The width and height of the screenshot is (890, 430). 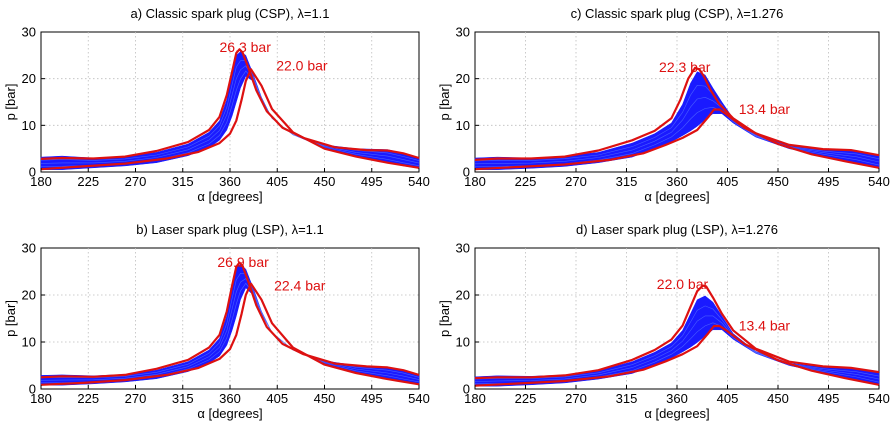 What do you see at coordinates (246, 47) in the screenshot?
I see `peak-annotation: 26.3 bar` at bounding box center [246, 47].